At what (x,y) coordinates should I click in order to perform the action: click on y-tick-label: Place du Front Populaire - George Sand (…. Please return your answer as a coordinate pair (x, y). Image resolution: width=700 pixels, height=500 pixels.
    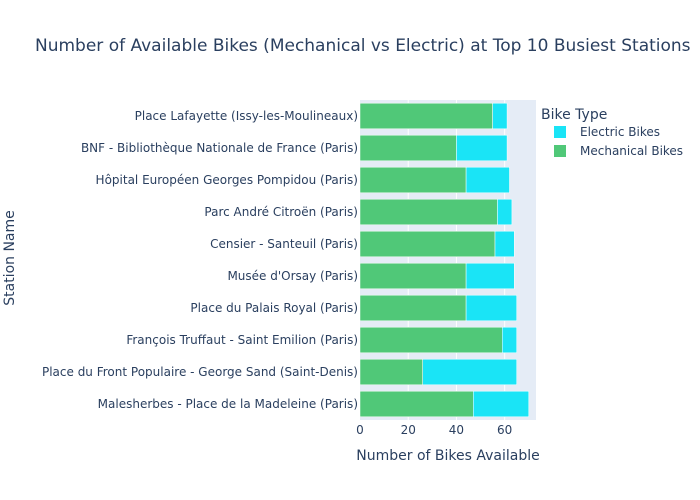
    Looking at the image, I should click on (200, 372).